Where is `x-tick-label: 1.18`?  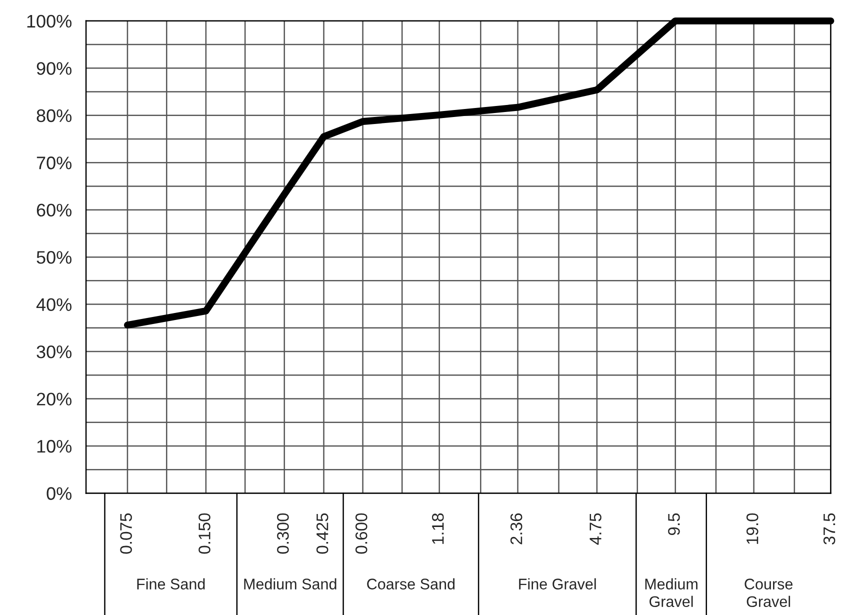 x-tick-label: 1.18 is located at coordinates (438, 528).